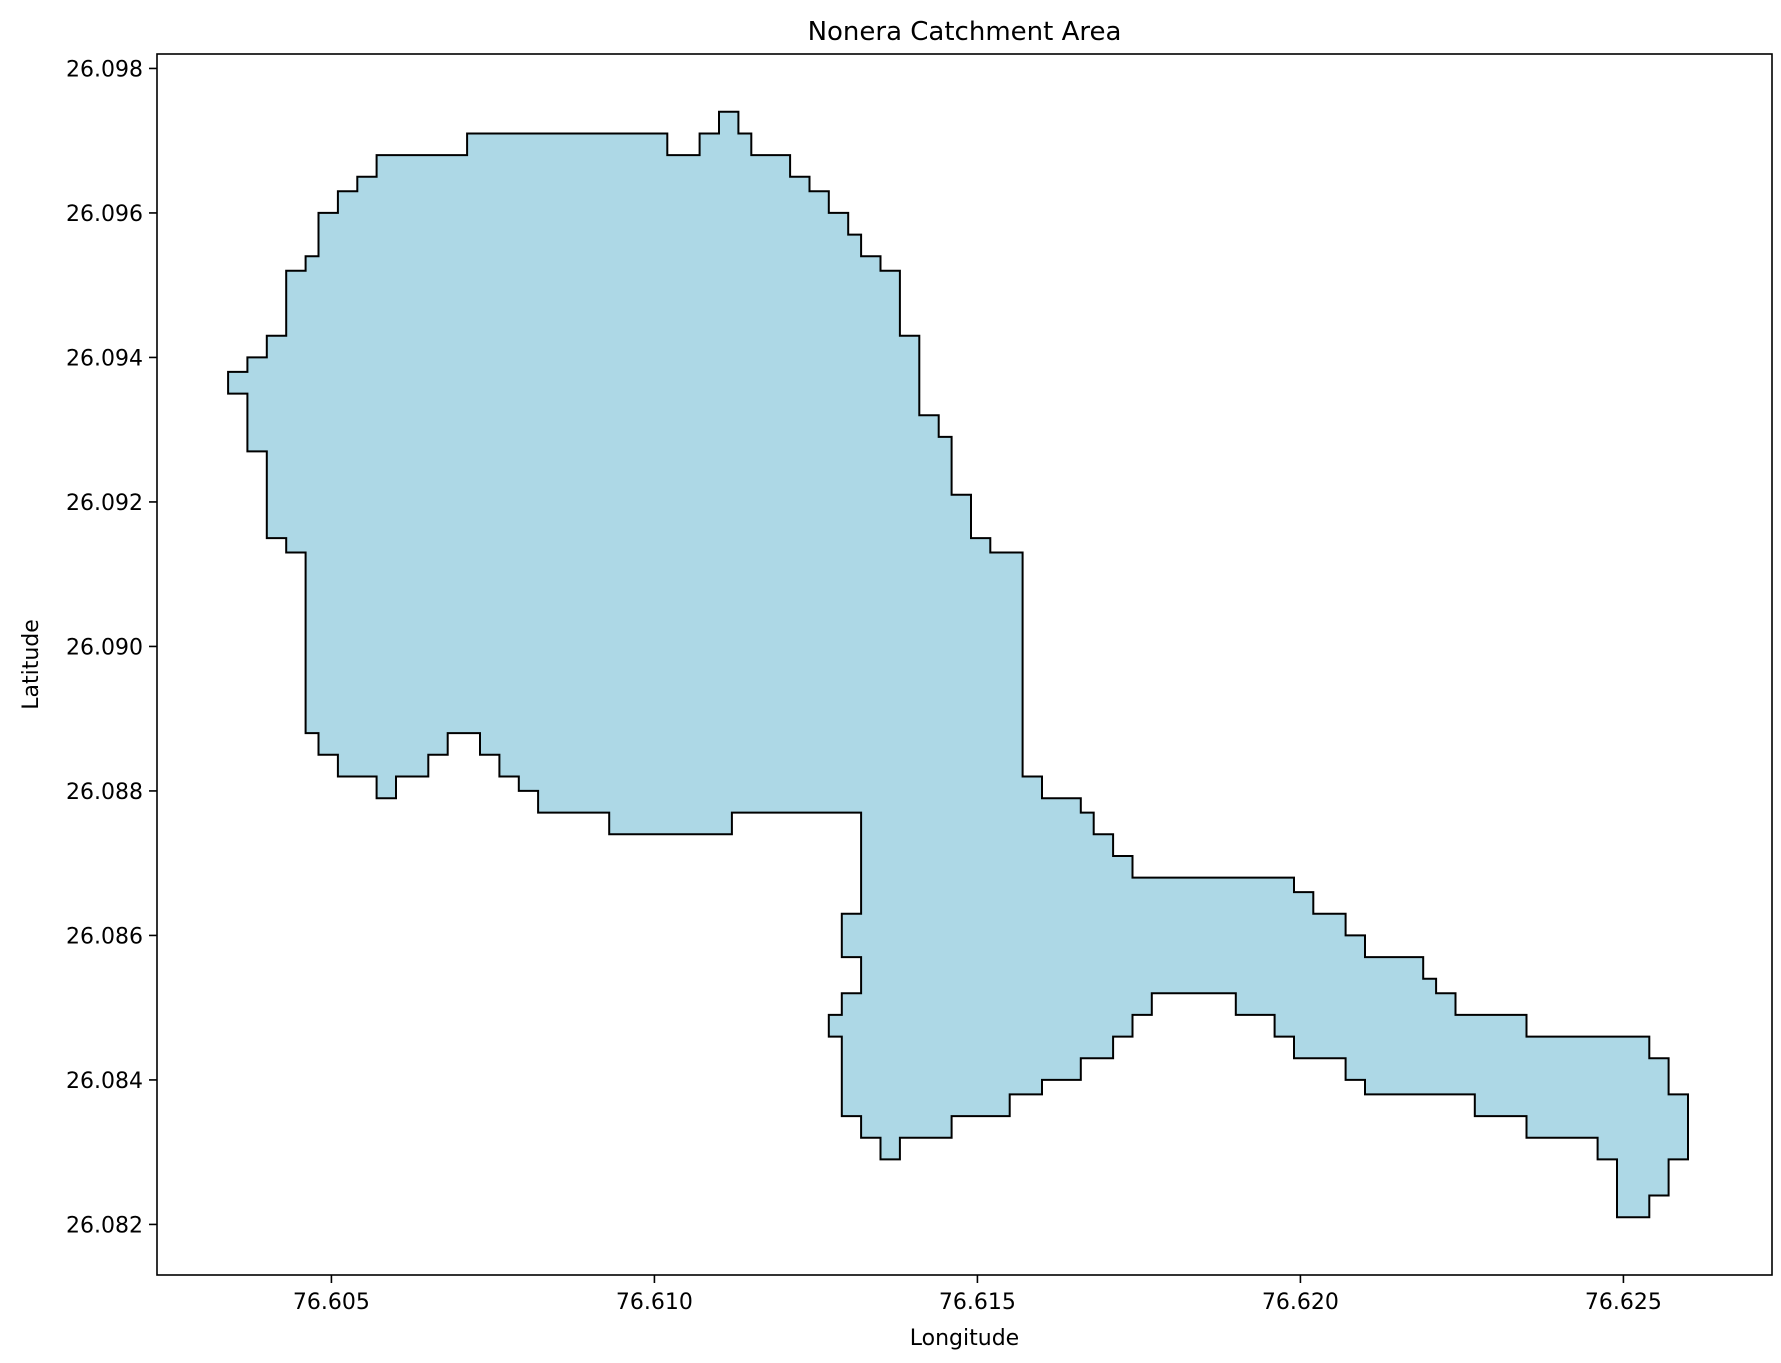 Image resolution: width=1781 pixels, height=1363 pixels. Describe the element at coordinates (977, 1302) in the screenshot. I see `x-tick-label: 76.615` at that location.